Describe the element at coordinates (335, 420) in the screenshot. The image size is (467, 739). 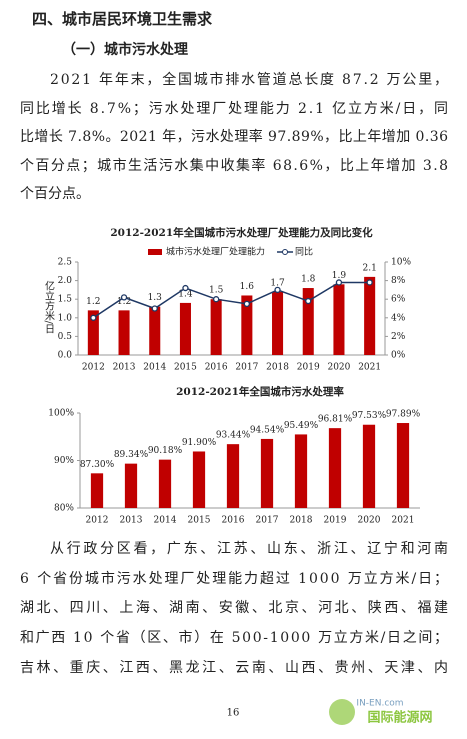
I see `value-label: 96.81%` at that location.